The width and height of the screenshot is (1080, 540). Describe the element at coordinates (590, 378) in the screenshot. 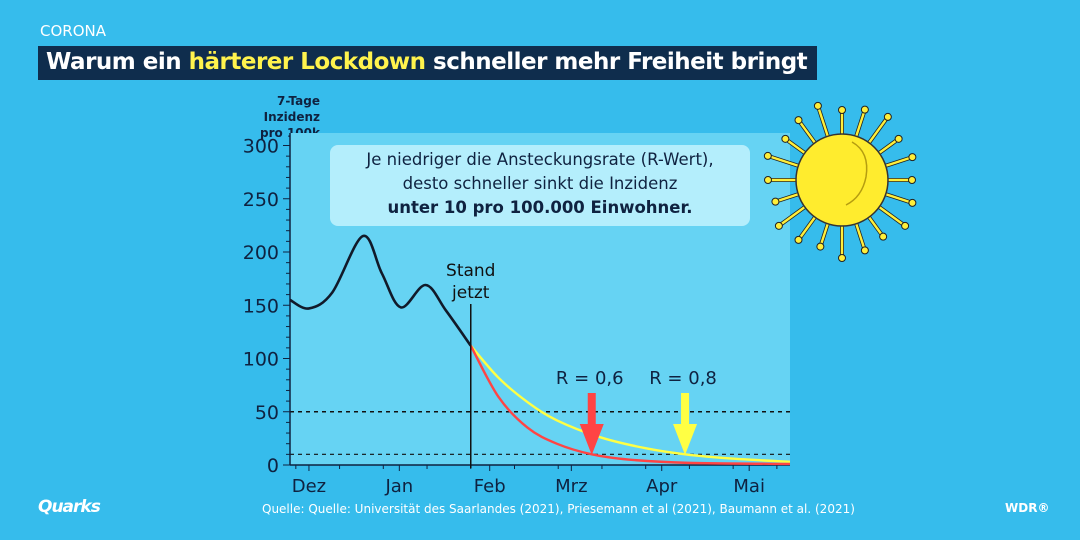

I see `annotation-label-0: R = 0,6` at that location.